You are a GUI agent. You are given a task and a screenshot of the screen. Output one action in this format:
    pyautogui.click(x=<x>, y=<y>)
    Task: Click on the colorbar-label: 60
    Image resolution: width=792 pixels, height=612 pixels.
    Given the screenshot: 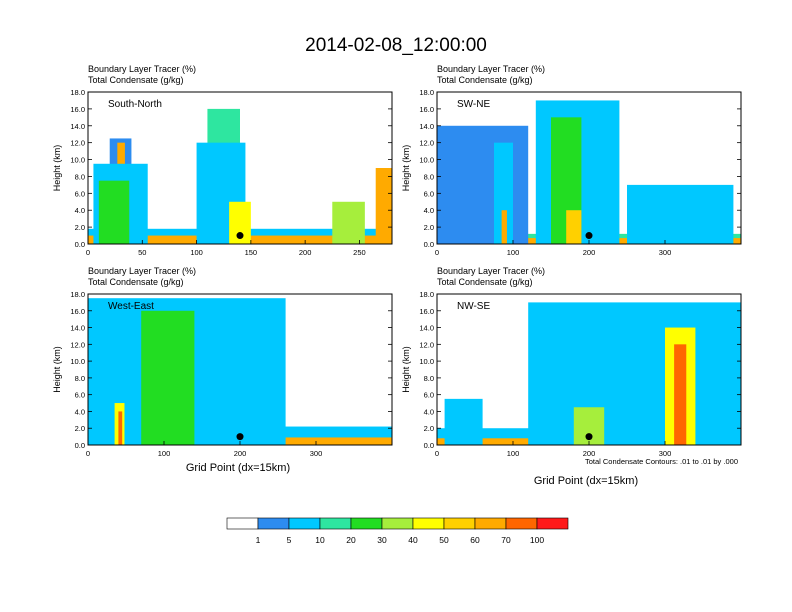 What is the action you would take?
    pyautogui.click(x=475, y=540)
    